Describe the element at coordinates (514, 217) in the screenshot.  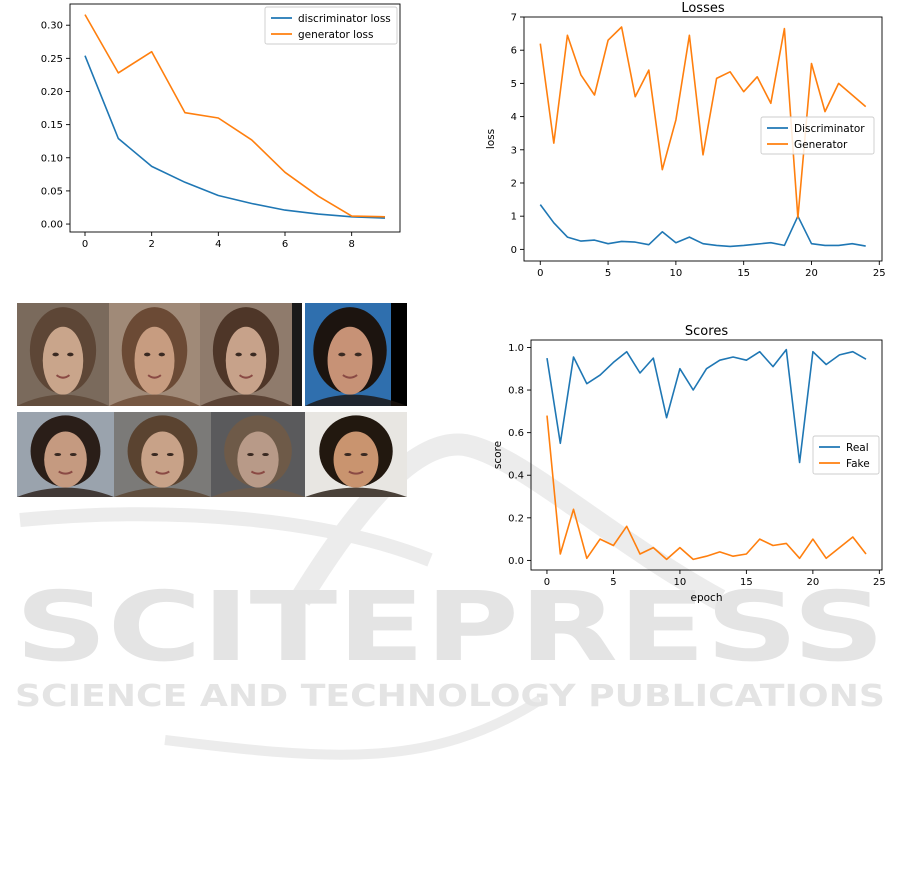
I see `y-tick-label: 1` at that location.